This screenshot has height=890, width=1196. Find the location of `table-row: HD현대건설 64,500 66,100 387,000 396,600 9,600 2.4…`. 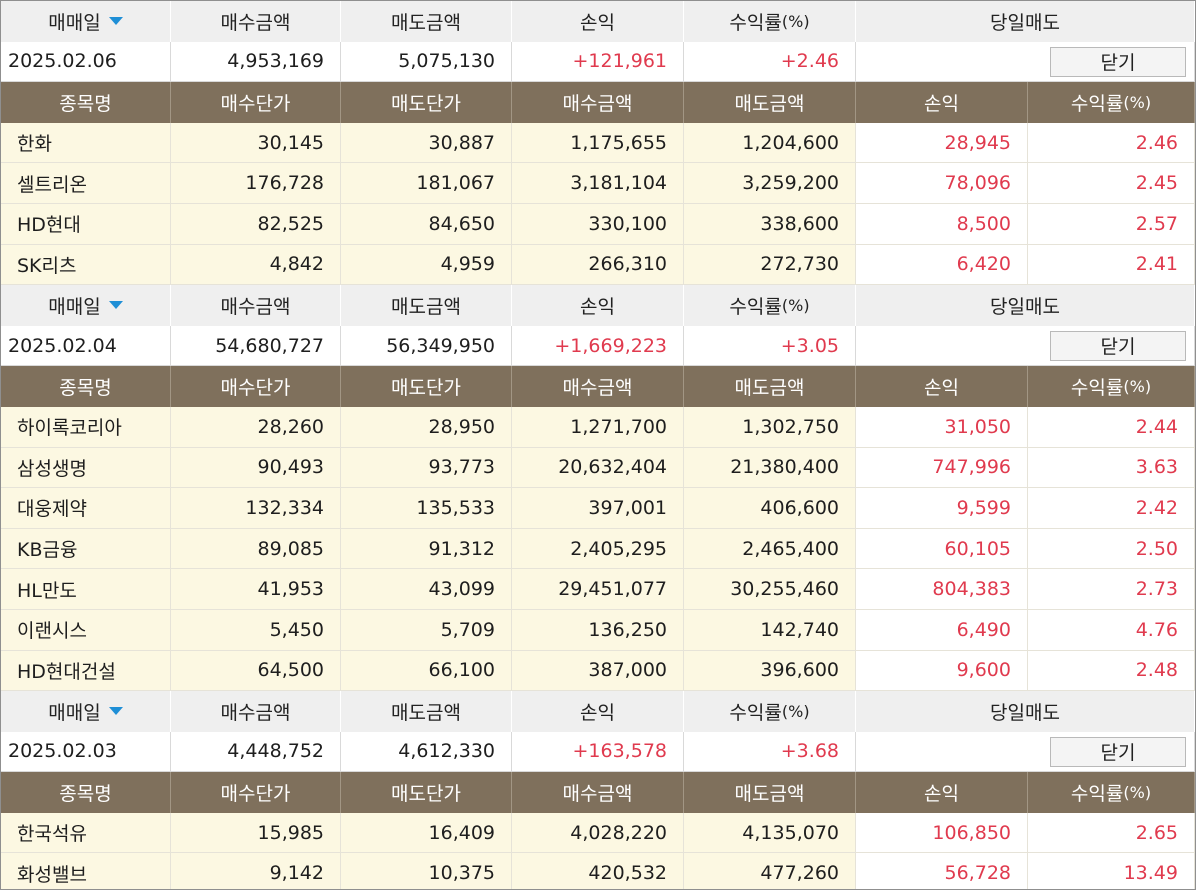

table-row: HD현대건설 64,500 66,100 387,000 396,600 9,600 2.4… is located at coordinates (598, 671).